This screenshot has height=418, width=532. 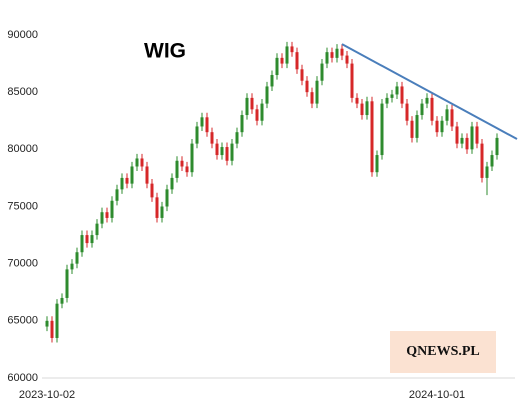 What do you see at coordinates (22, 206) in the screenshot?
I see `y-tick-label: 75000` at bounding box center [22, 206].